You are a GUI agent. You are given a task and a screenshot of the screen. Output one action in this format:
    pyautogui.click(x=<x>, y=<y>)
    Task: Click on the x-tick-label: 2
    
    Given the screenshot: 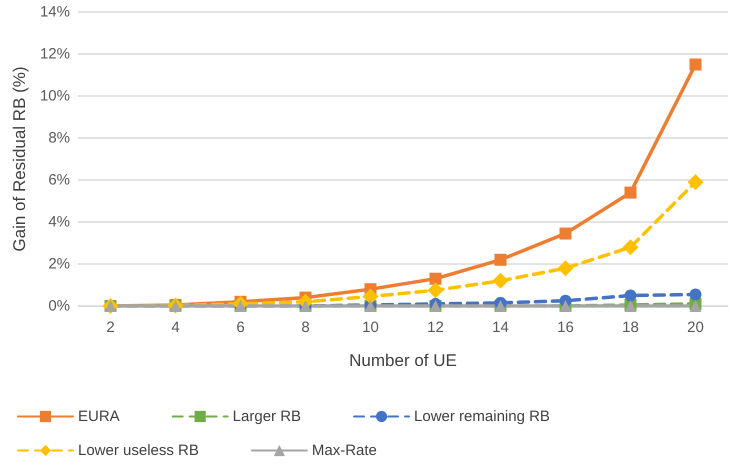 What is the action you would take?
    pyautogui.click(x=110, y=327)
    